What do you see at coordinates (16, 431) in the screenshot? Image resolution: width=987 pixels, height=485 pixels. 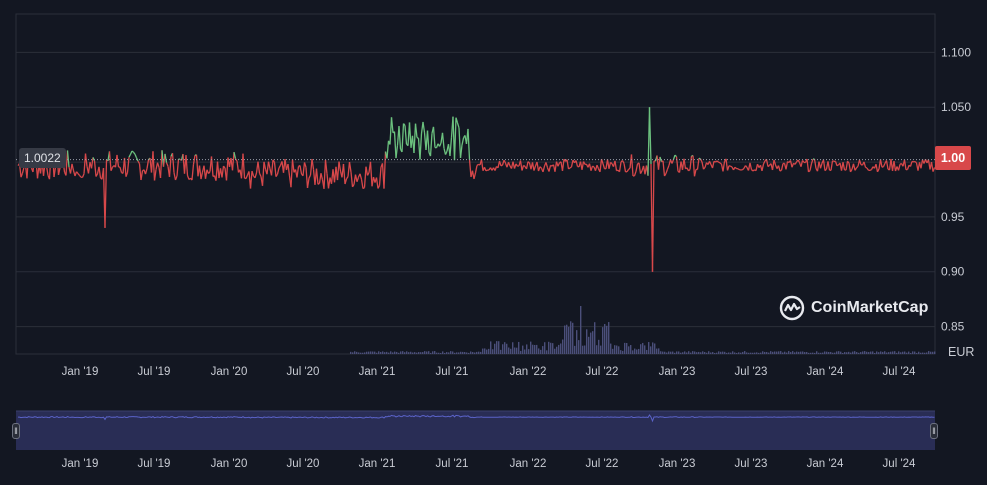 I see `navigator-left-handle: ‖` at bounding box center [16, 431].